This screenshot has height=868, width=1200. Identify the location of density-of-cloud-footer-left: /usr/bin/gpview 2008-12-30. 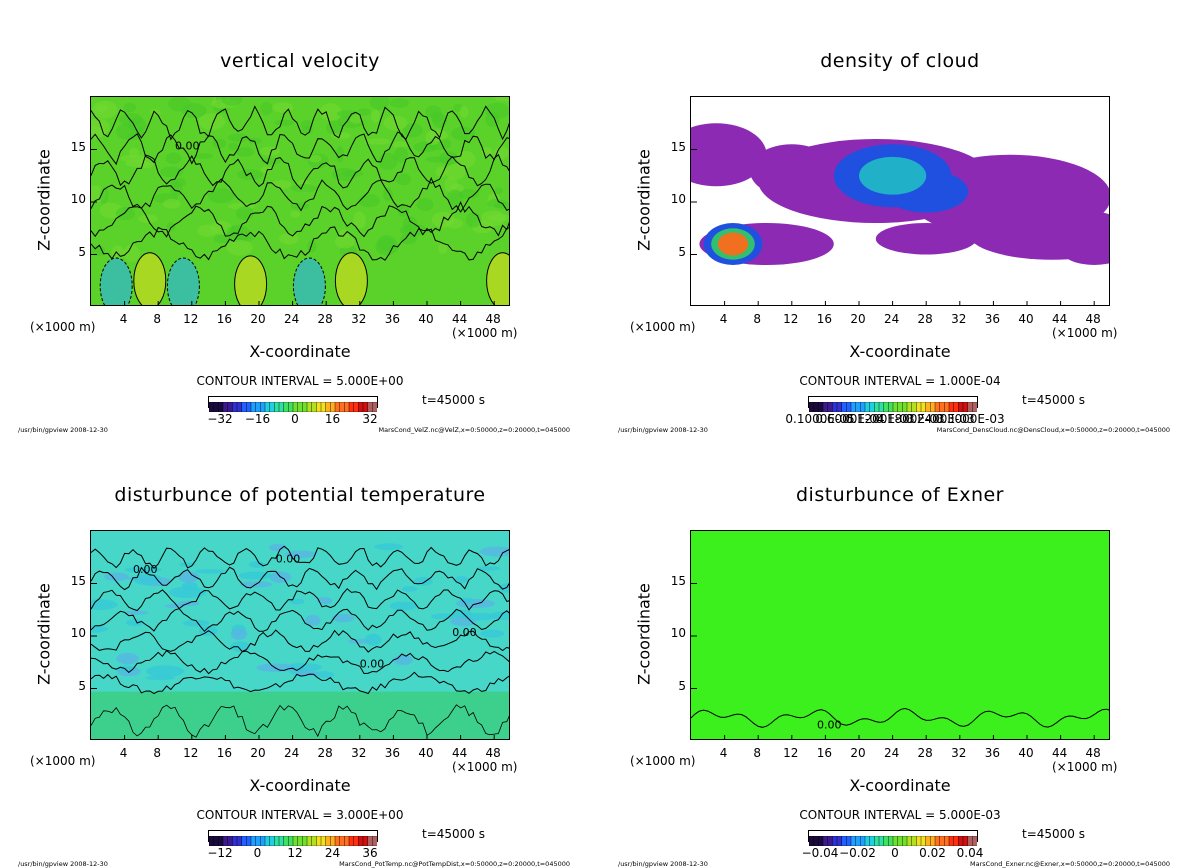
(663, 430).